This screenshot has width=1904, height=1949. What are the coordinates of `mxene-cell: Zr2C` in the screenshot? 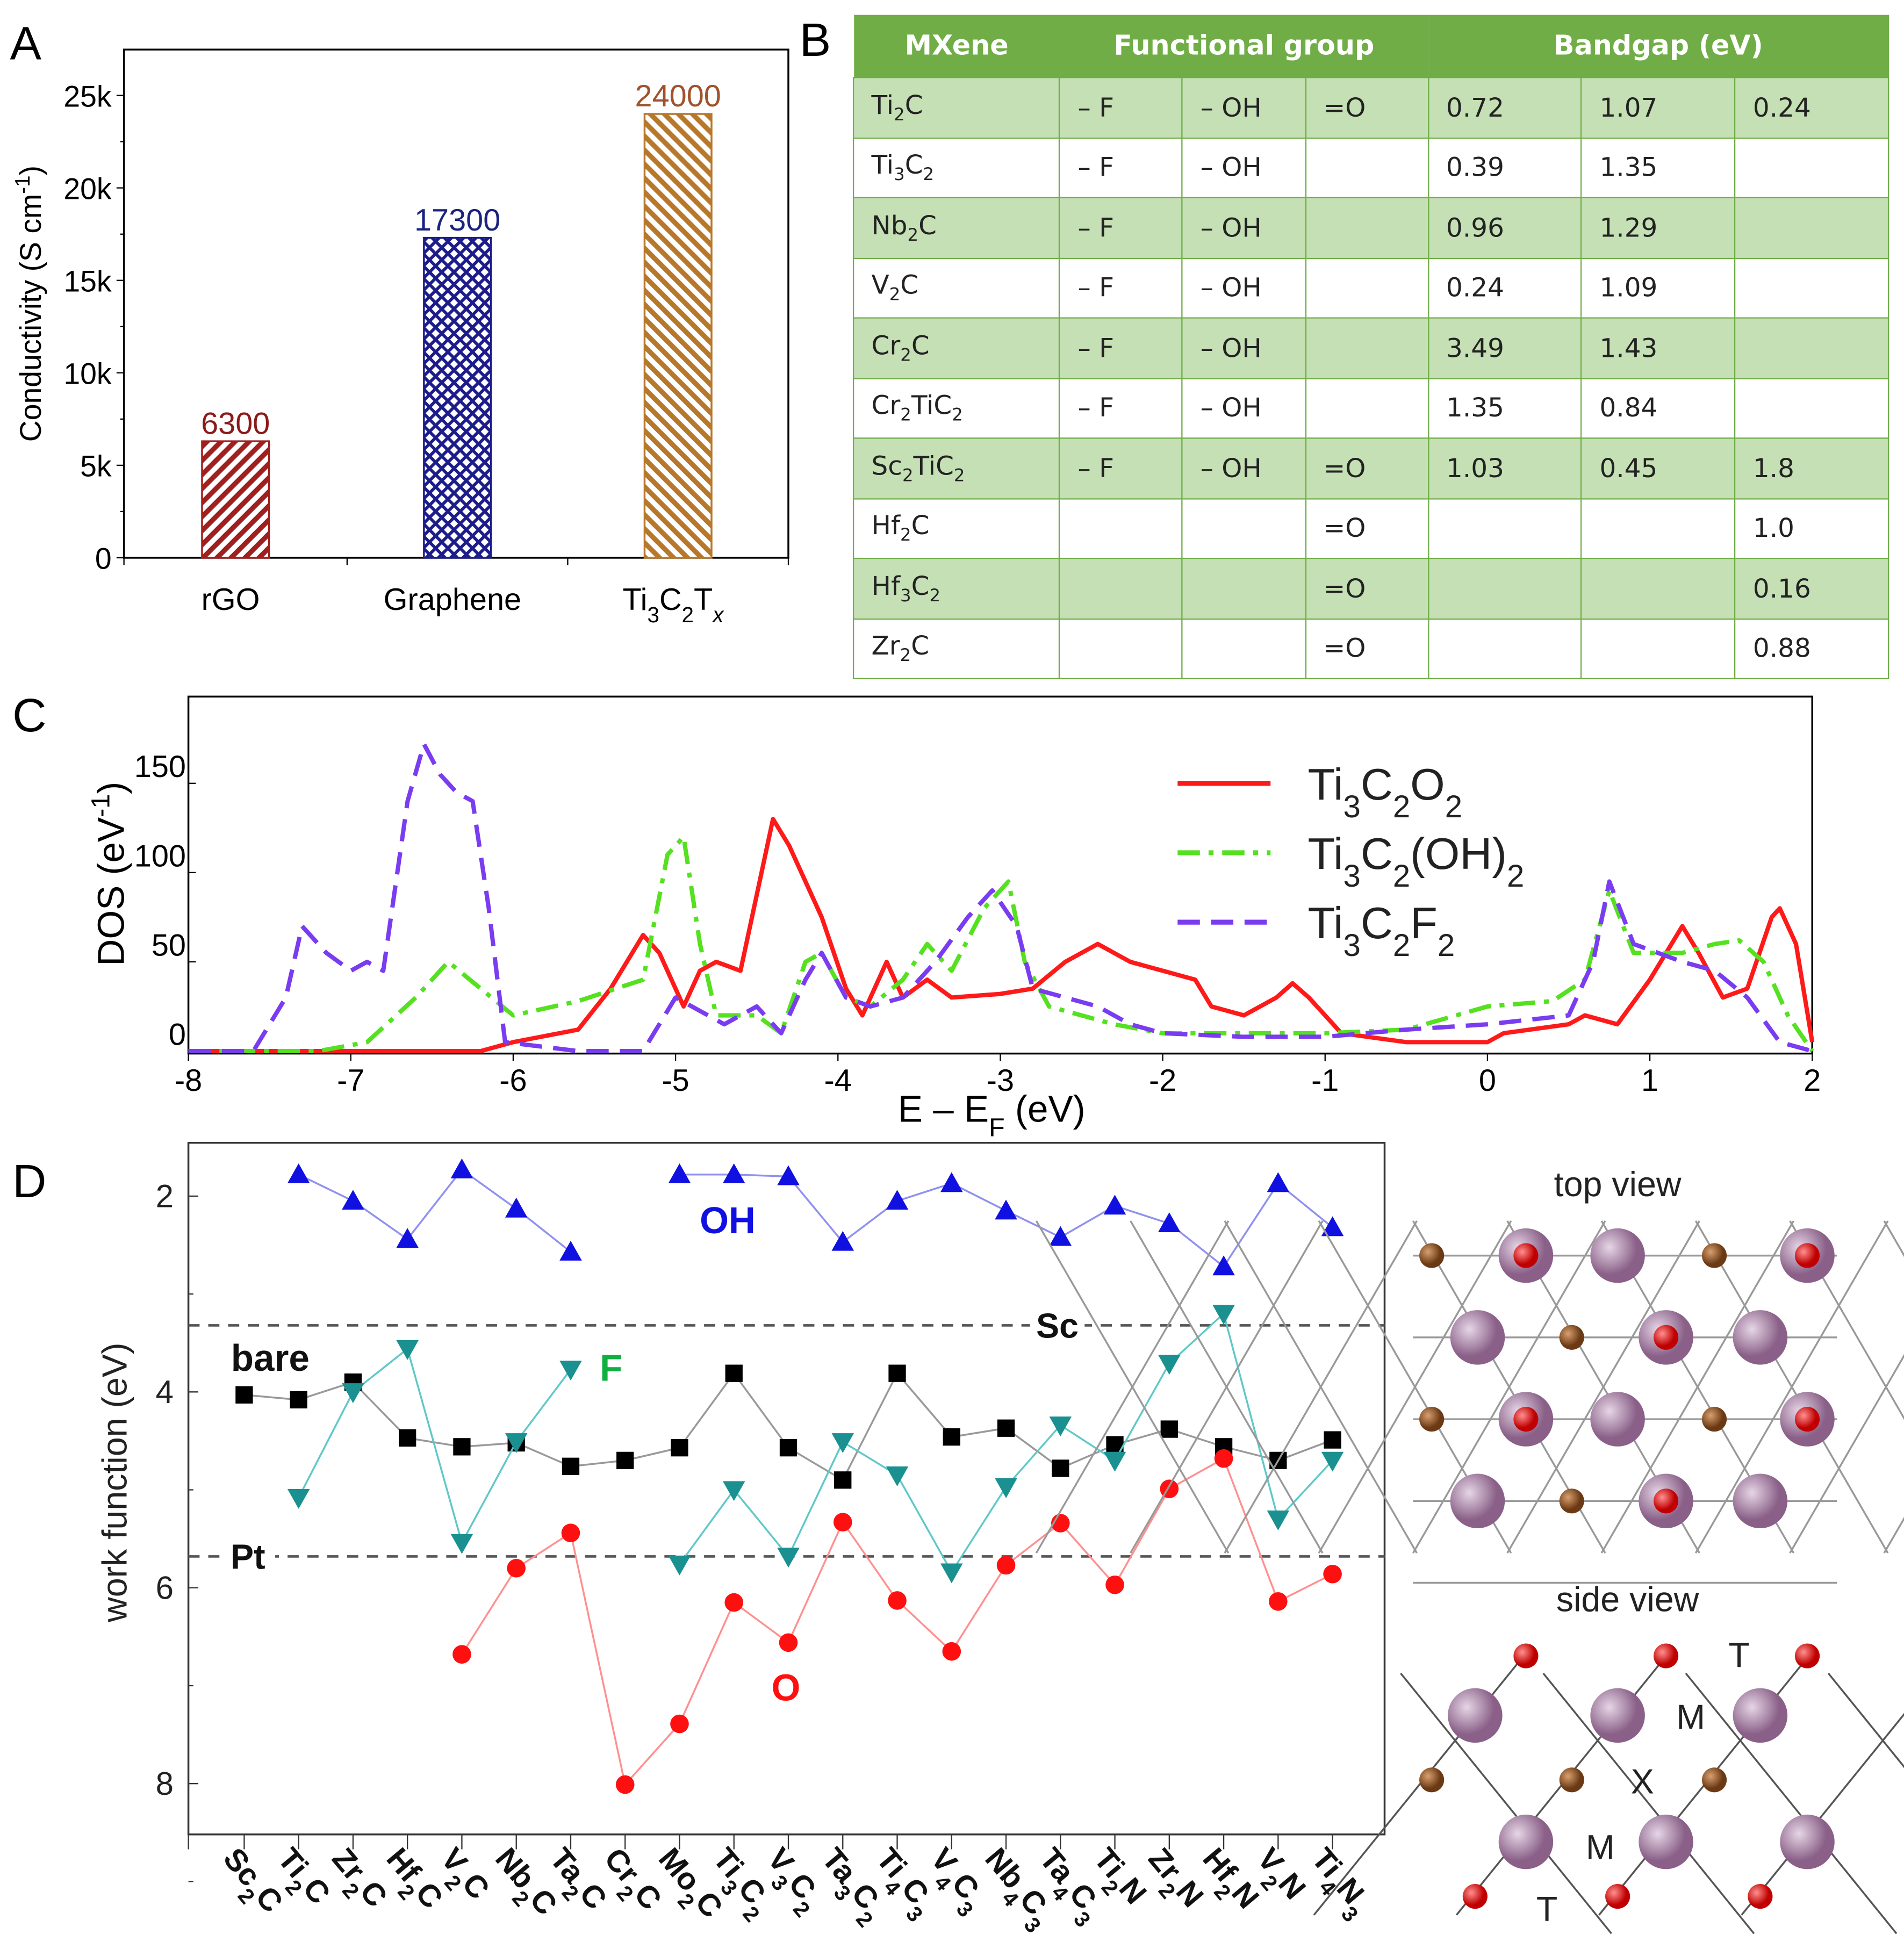 It's located at (956, 648).